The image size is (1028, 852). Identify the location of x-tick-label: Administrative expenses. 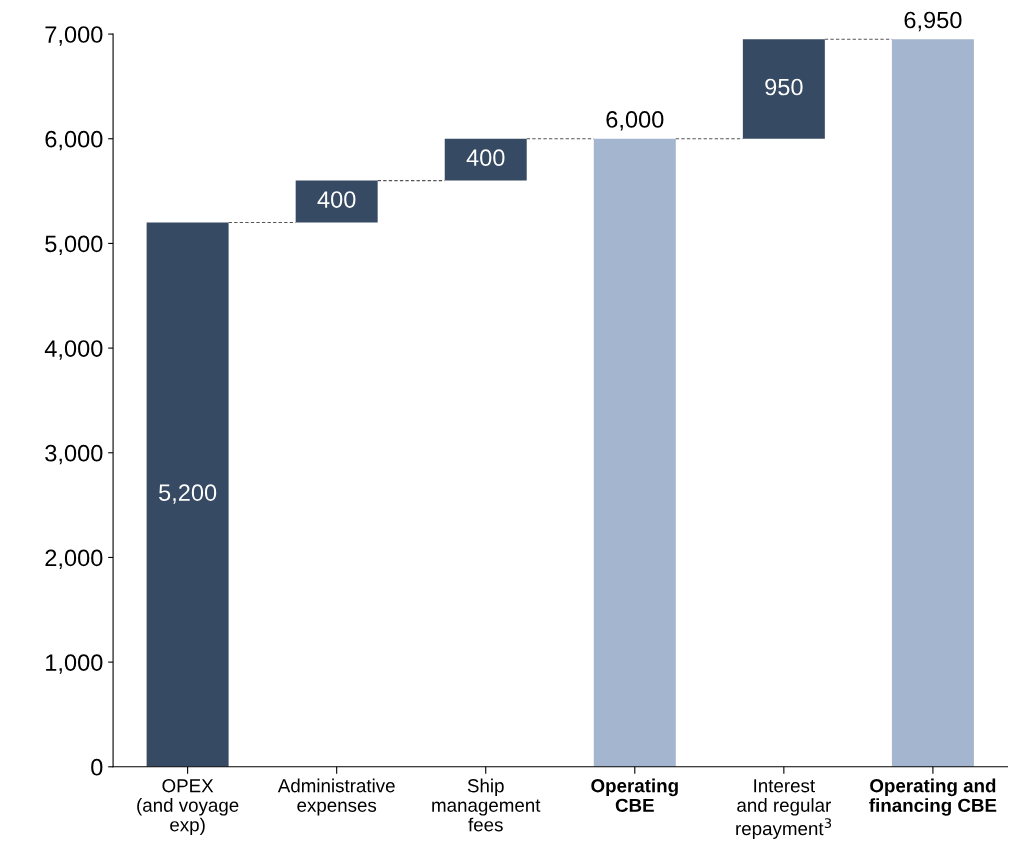
(336, 797).